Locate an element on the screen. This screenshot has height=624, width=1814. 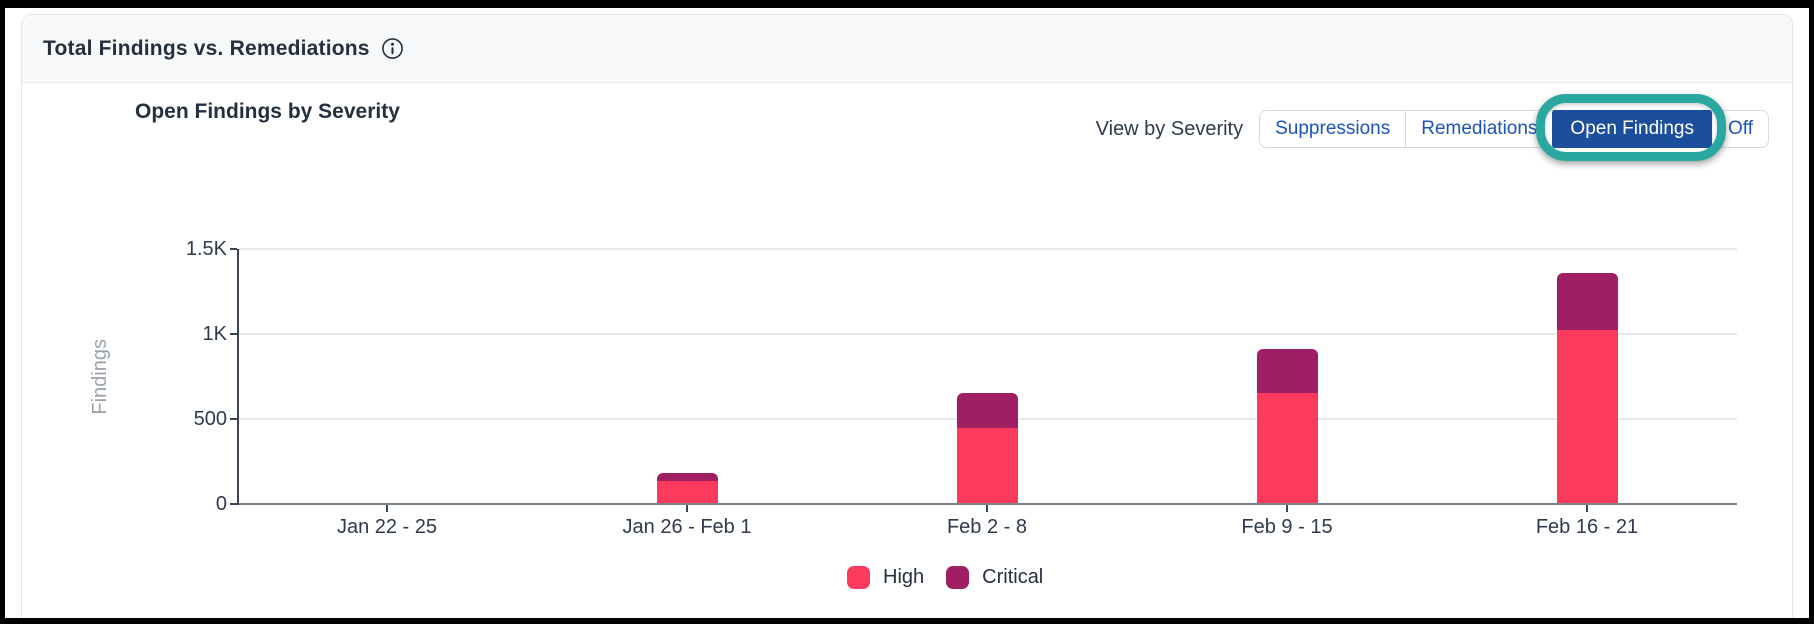
highlight-ring is located at coordinates (1631, 127).